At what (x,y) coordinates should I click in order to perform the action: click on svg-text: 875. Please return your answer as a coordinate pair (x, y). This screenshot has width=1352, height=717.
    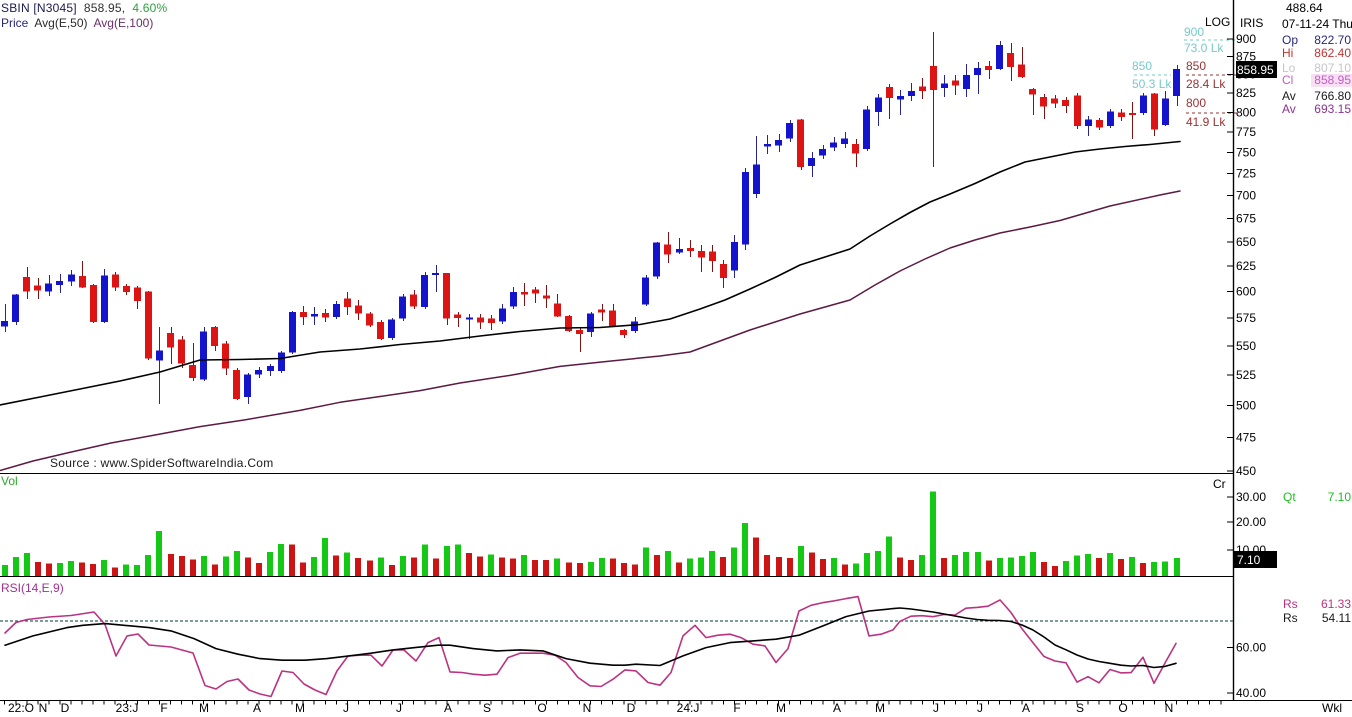
    Looking at the image, I should click on (1246, 57).